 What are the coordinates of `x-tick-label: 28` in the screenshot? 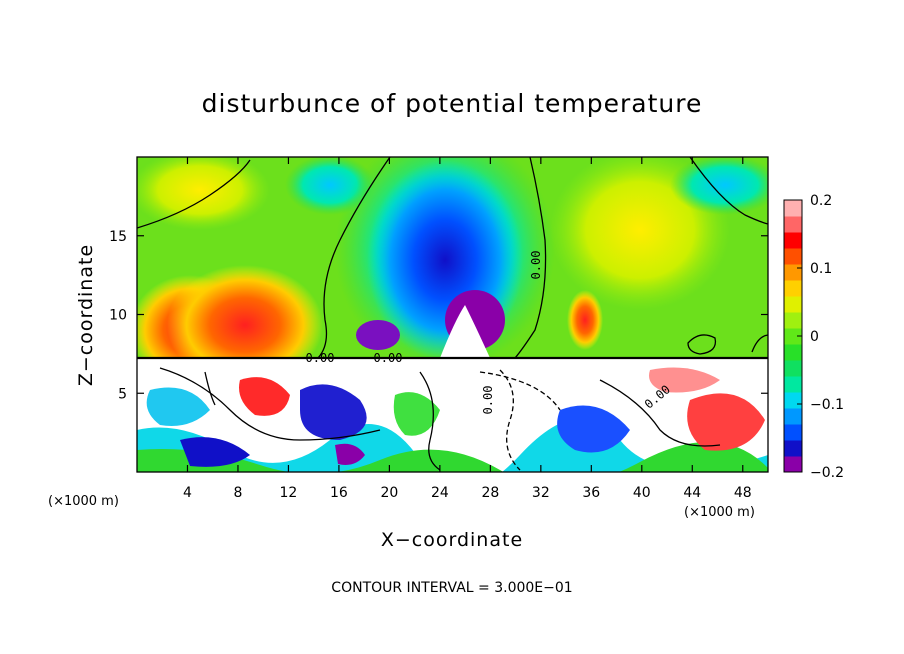 It's located at (490, 493).